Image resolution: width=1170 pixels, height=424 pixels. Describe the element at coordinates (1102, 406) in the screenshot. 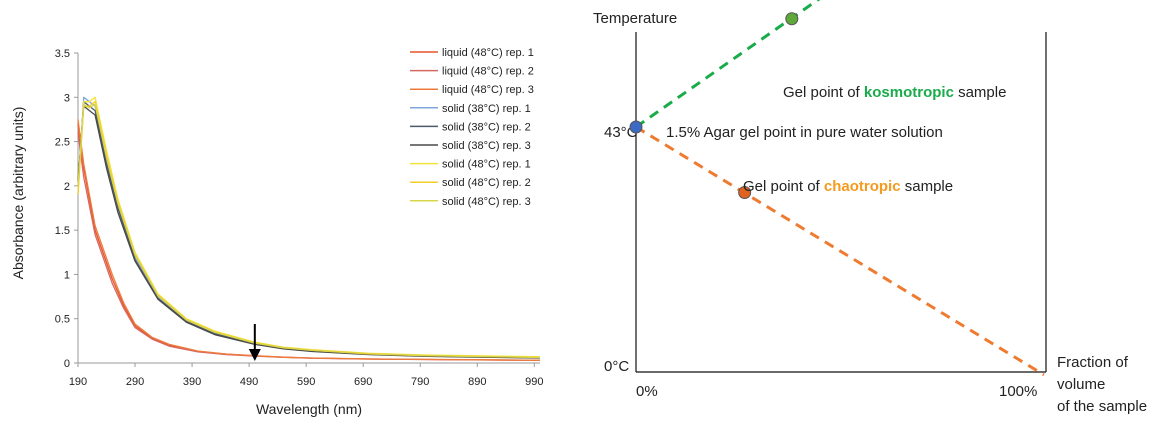

I see `right-x-axis-title-line3: of the sample` at that location.